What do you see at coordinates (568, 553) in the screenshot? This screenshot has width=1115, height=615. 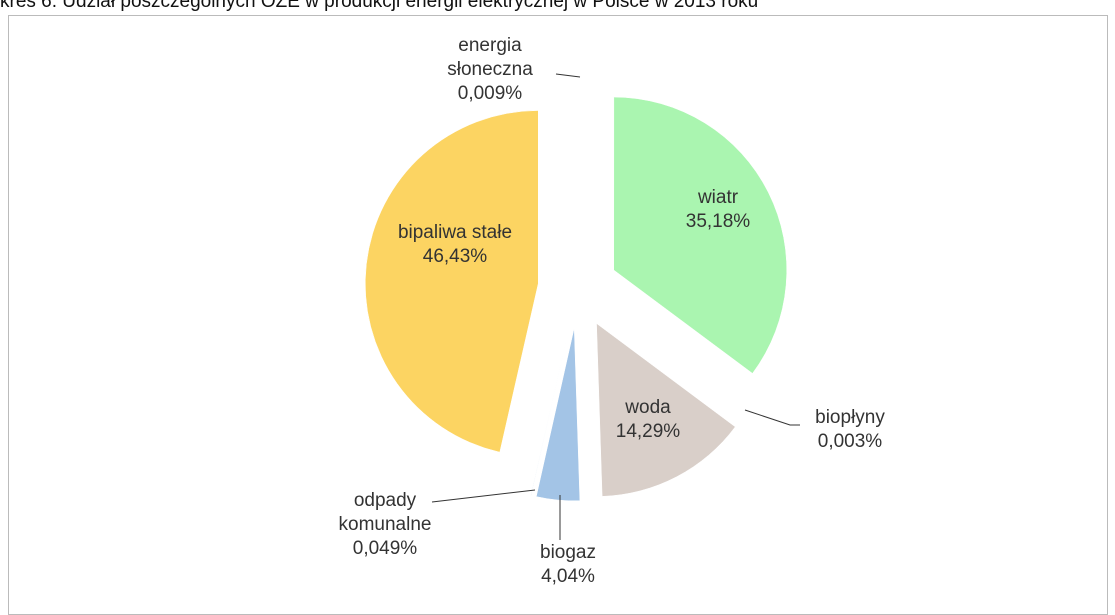 I see `category-label: biogaz` at bounding box center [568, 553].